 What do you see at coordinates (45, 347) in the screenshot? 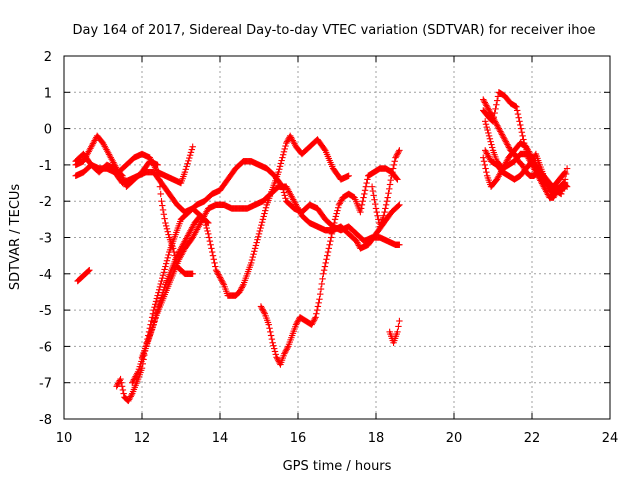
I see `y-tick-label: -6` at bounding box center [45, 347].